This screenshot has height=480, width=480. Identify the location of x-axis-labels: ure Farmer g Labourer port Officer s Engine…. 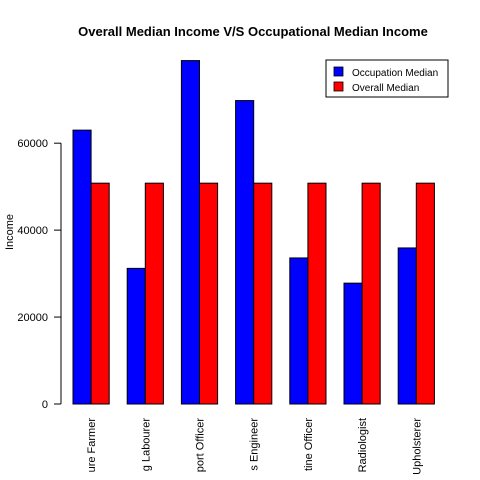
(254, 446).